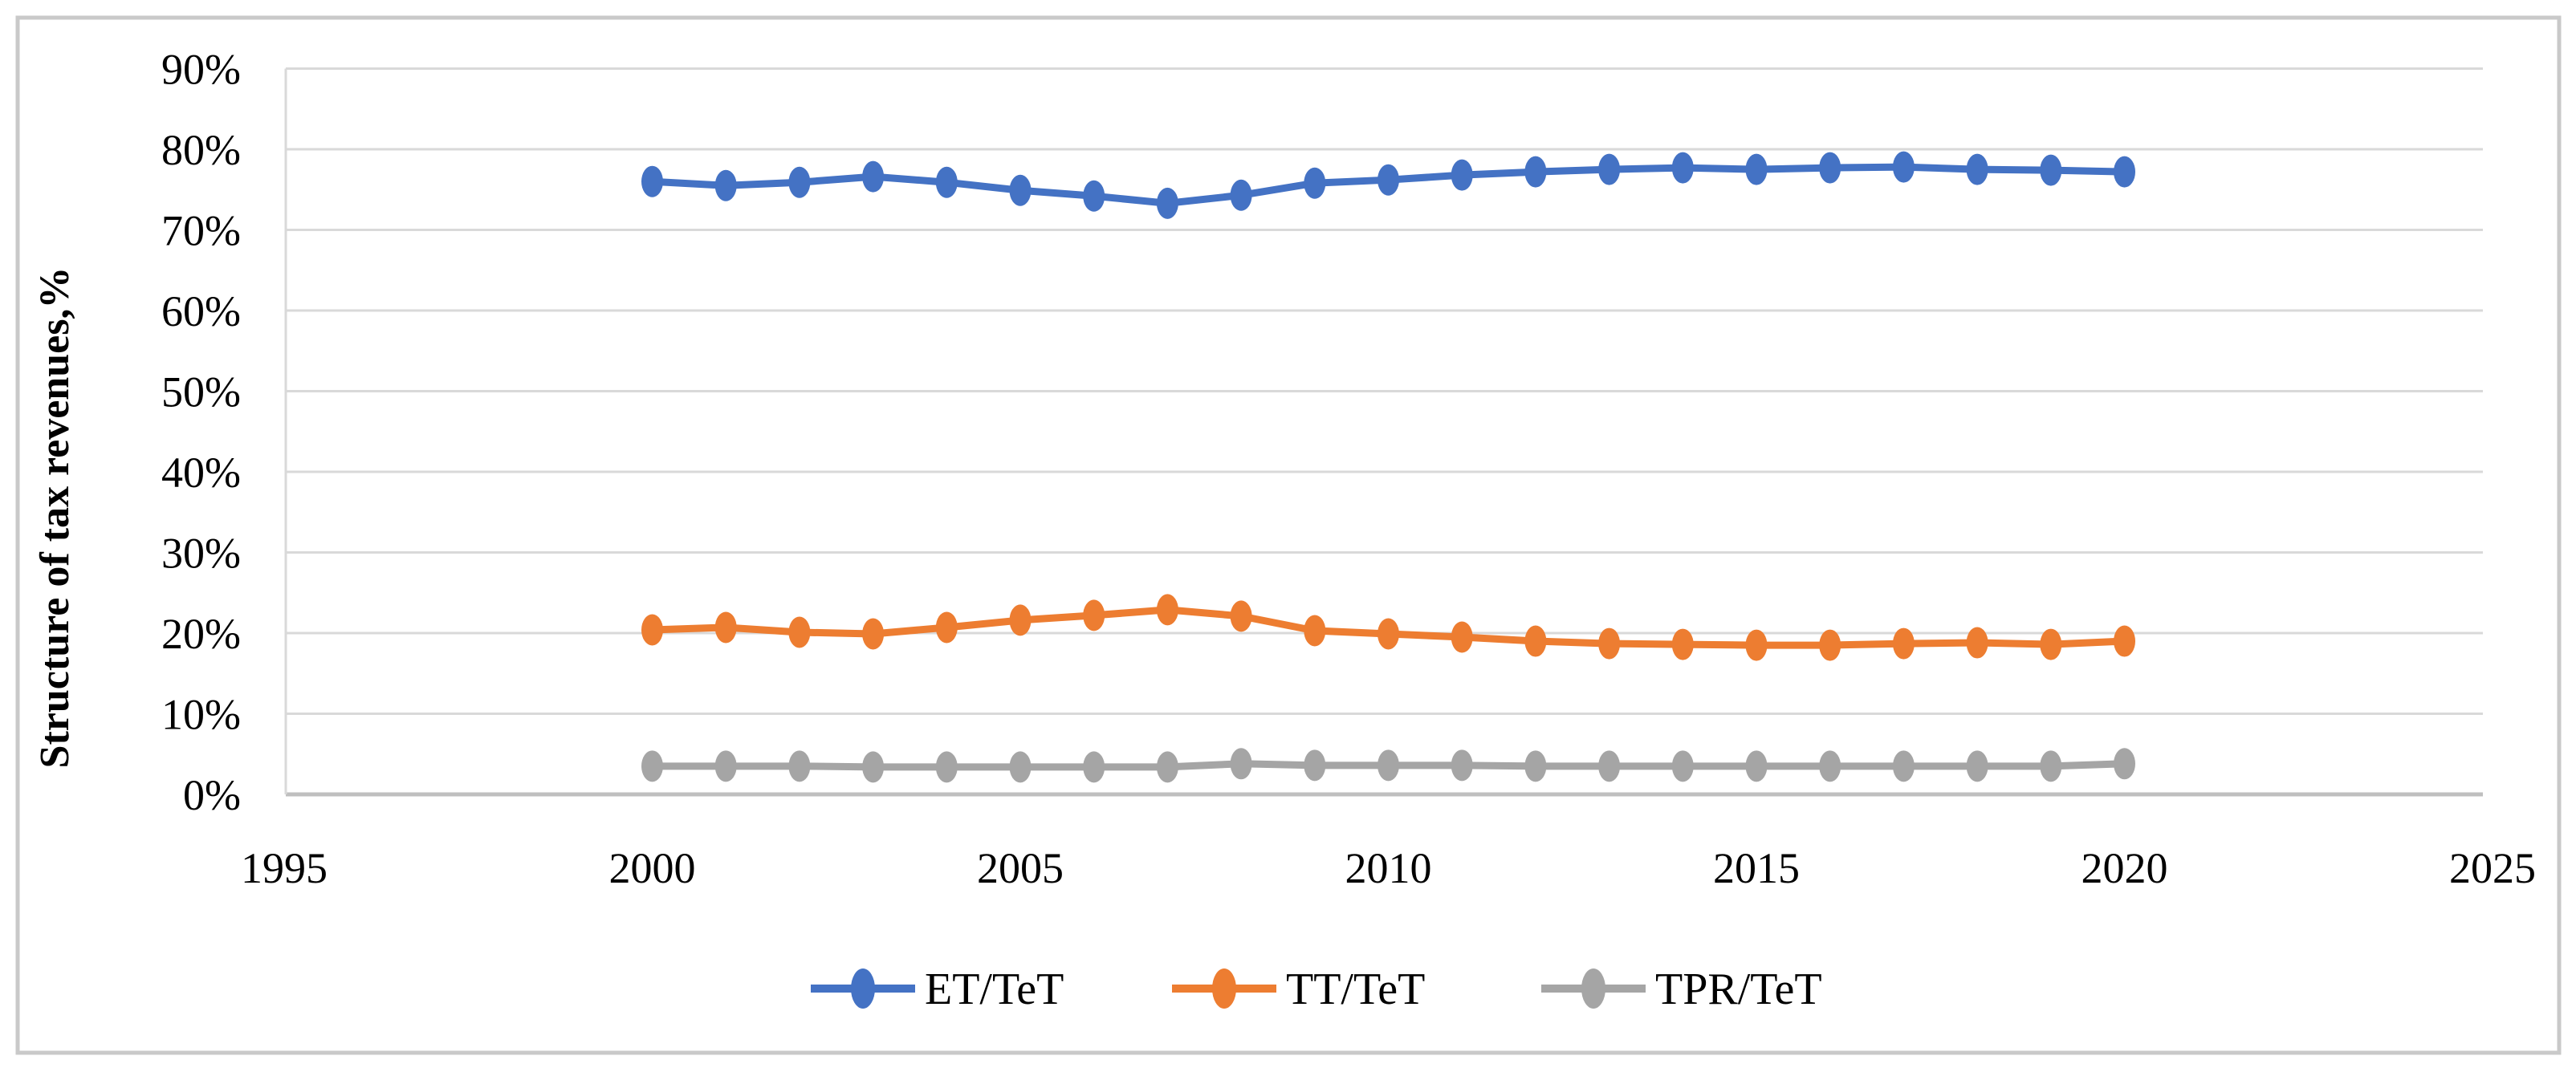  I want to click on x-axis-tick-labels: 1995 2000 2005 2010 2015 2020 2025, so click(1388, 868).